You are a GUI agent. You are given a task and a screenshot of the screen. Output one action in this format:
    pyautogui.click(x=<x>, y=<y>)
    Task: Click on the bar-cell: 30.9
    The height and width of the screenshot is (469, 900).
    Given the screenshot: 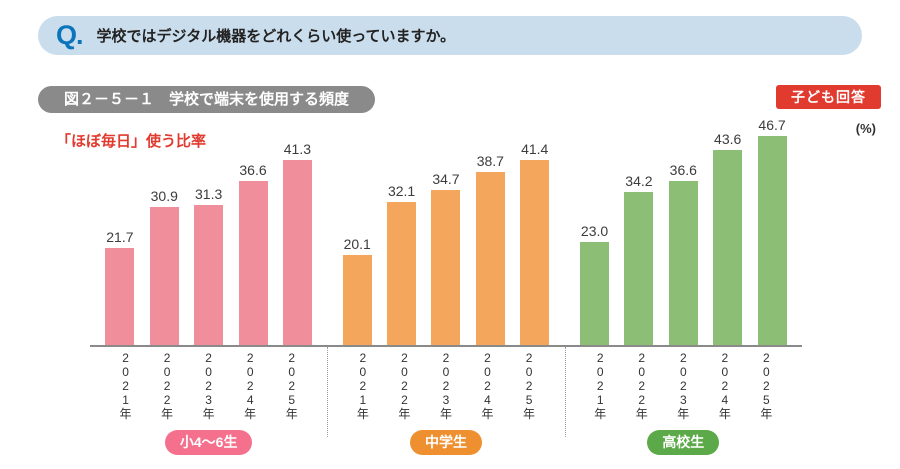 What is the action you would take?
    pyautogui.click(x=164, y=266)
    